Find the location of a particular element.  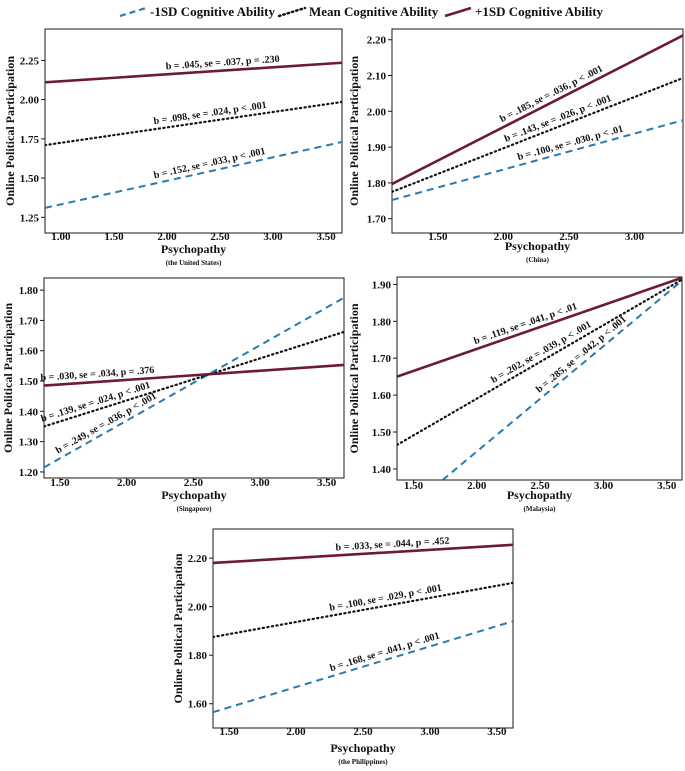

y-tick-label: 2.25 is located at coordinates (30, 61).